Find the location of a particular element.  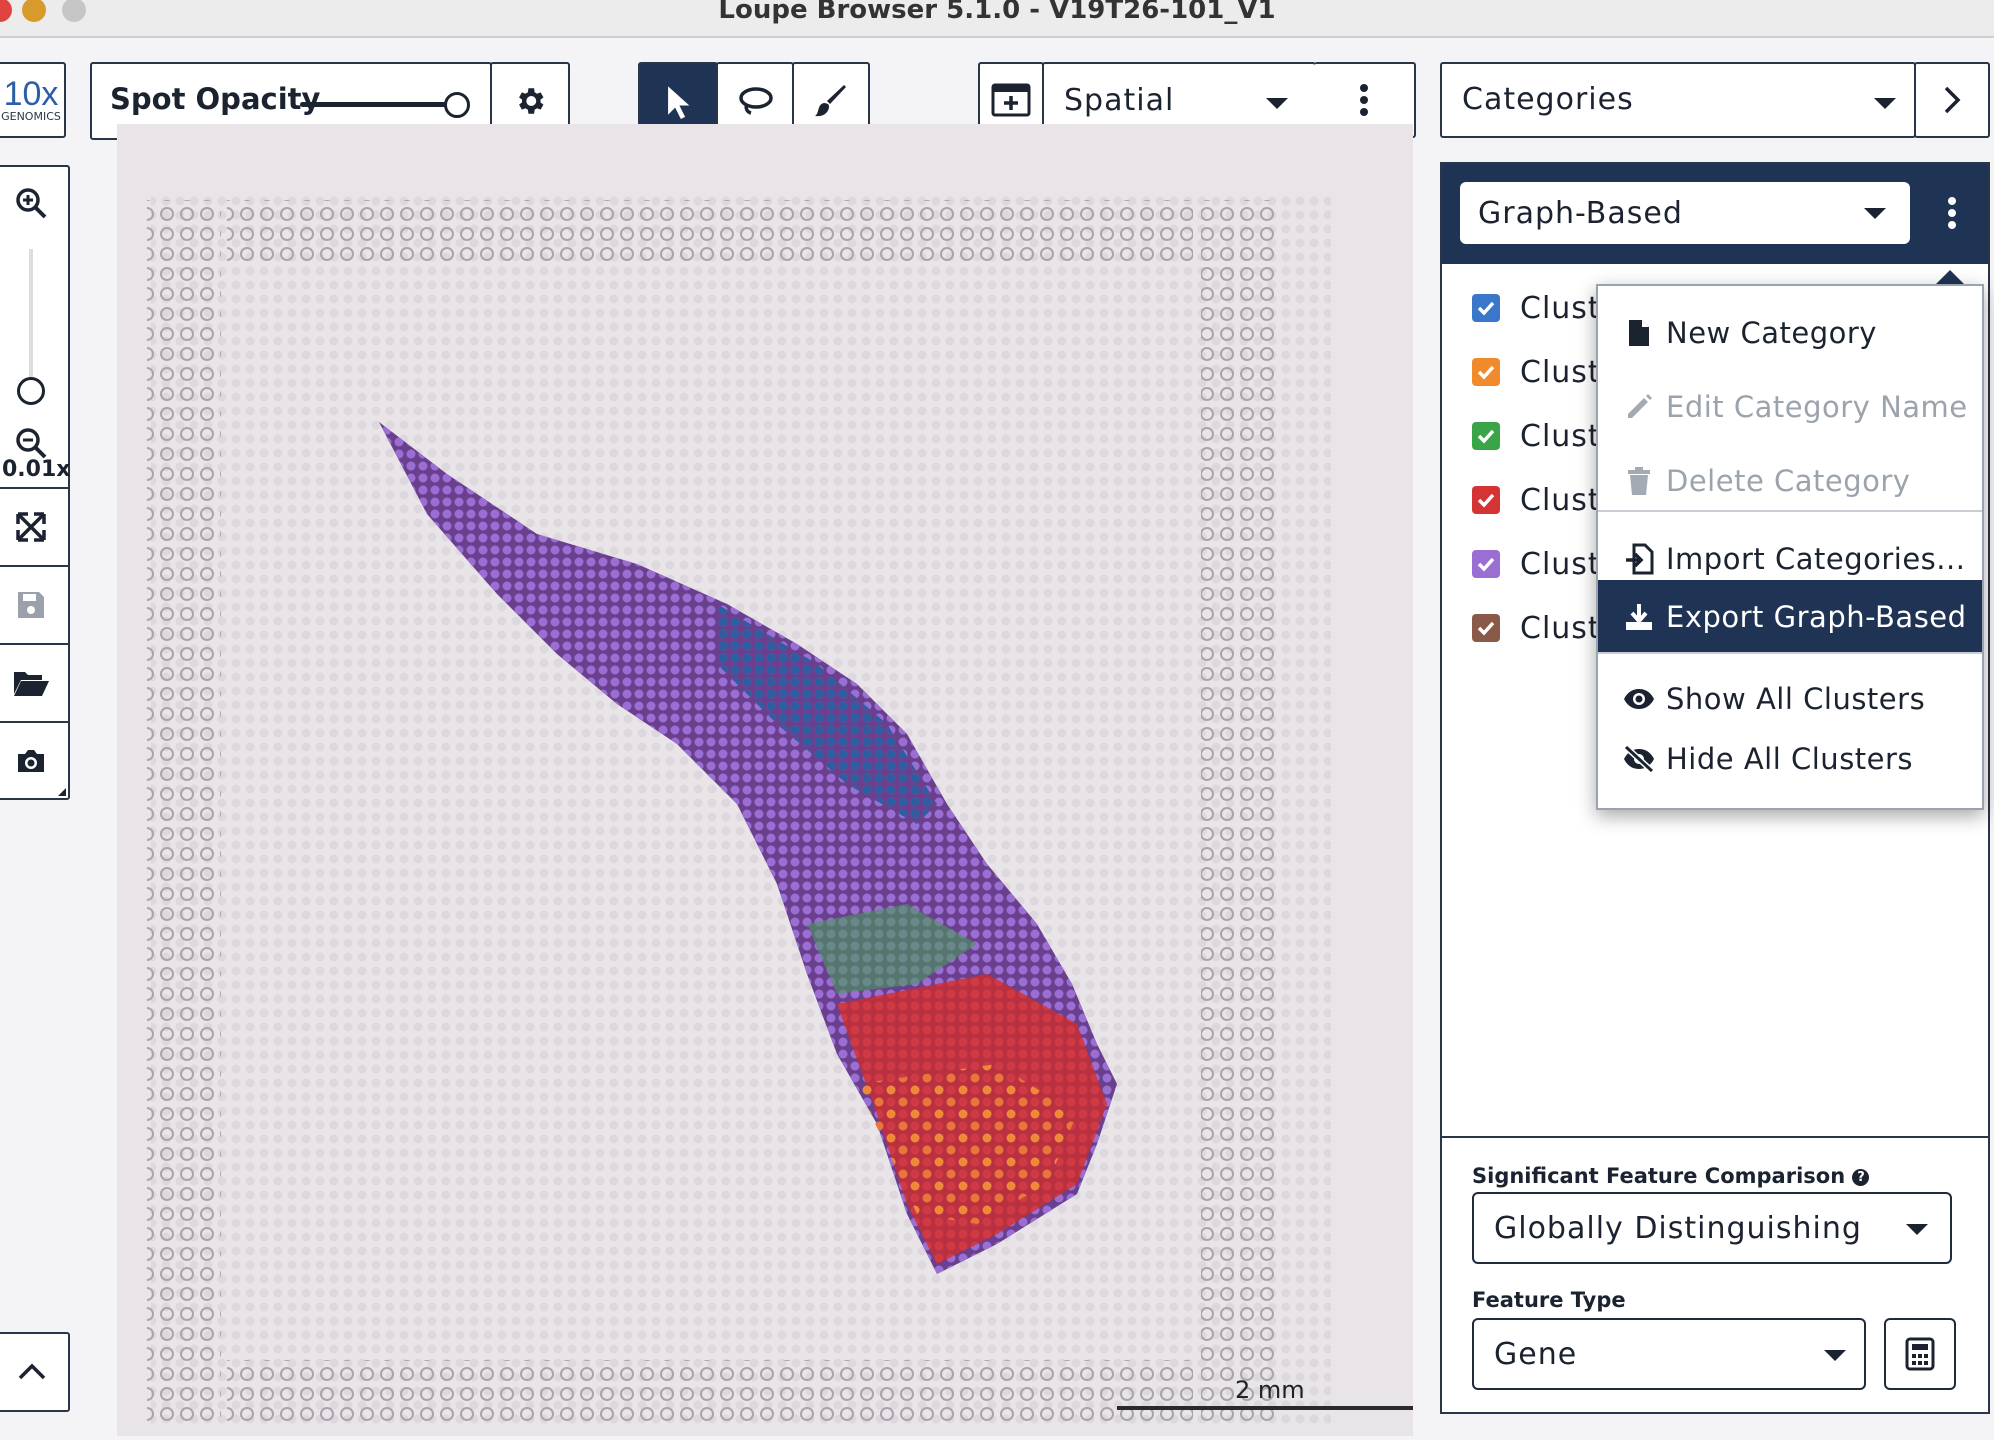

logo-text: 10x is located at coordinates (31, 94).